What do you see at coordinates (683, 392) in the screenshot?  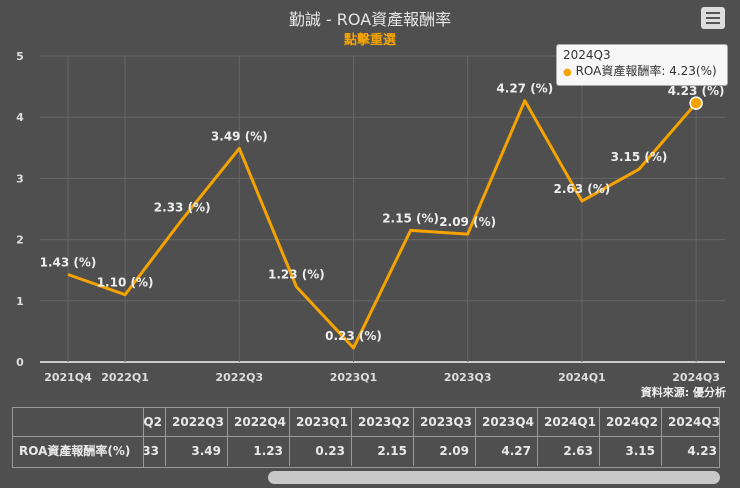 I see `data-source: 資料來源: 優分析` at bounding box center [683, 392].